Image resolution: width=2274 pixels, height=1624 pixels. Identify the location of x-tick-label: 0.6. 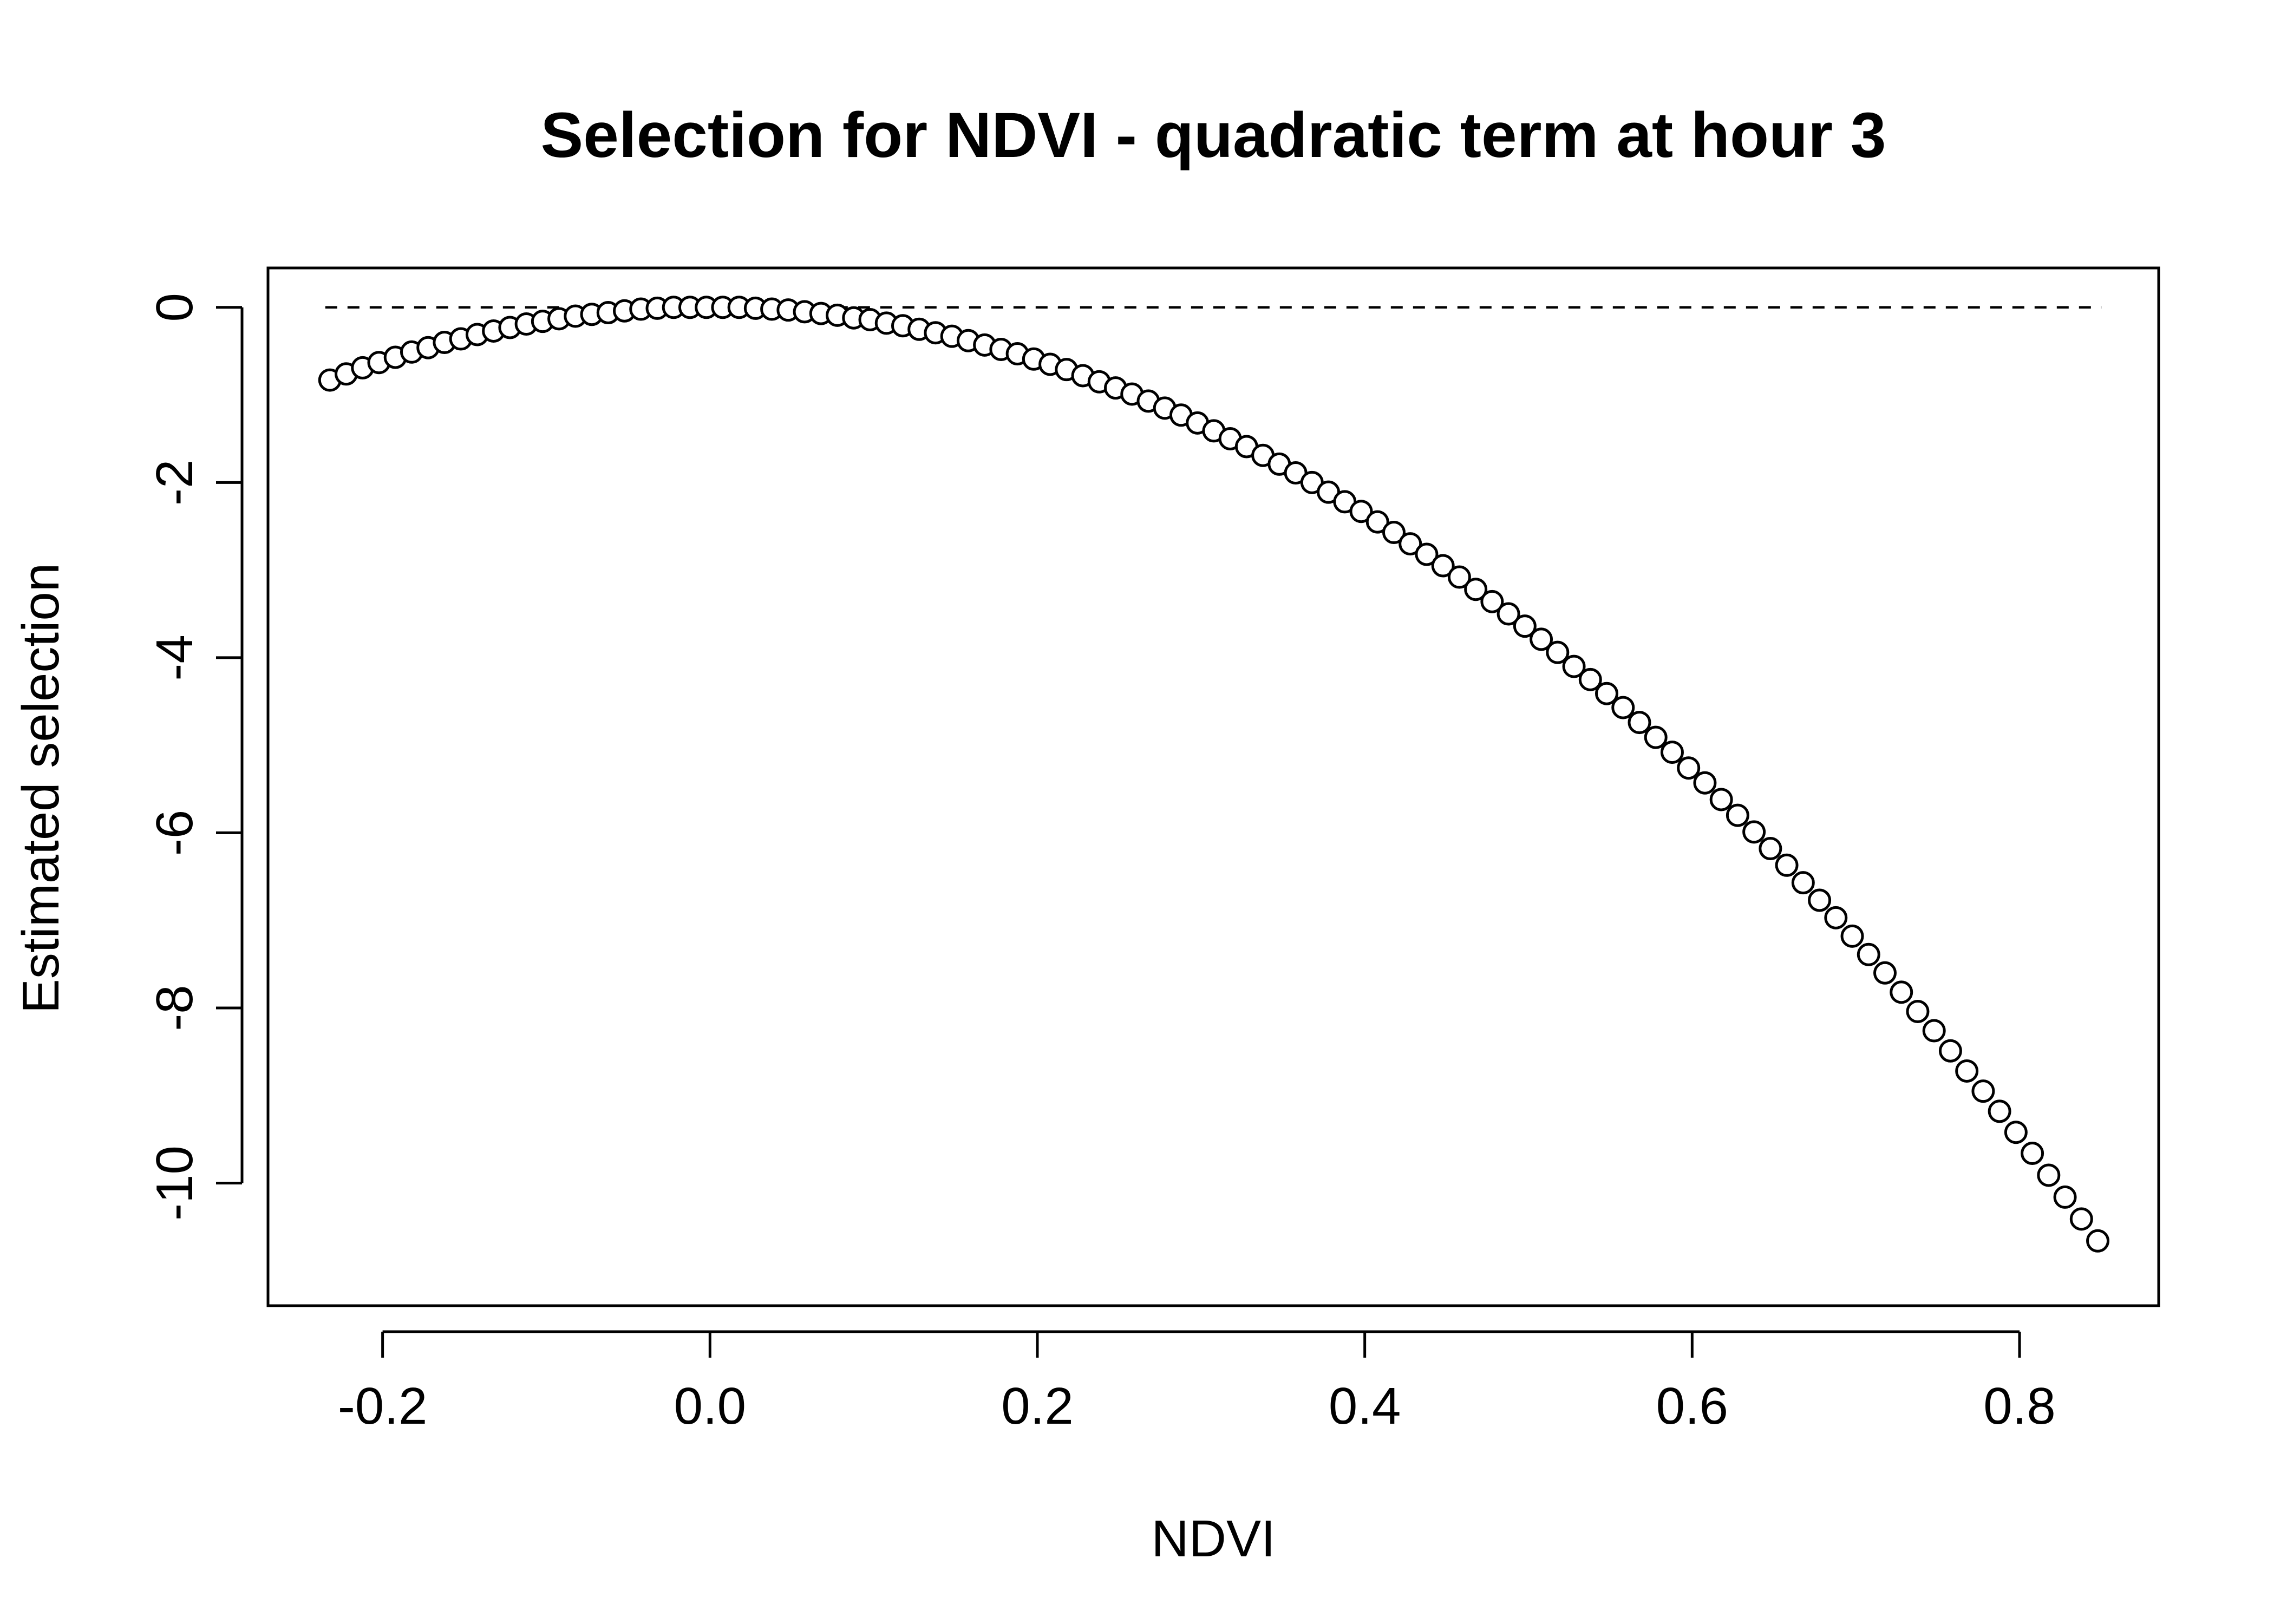
(1692, 1406).